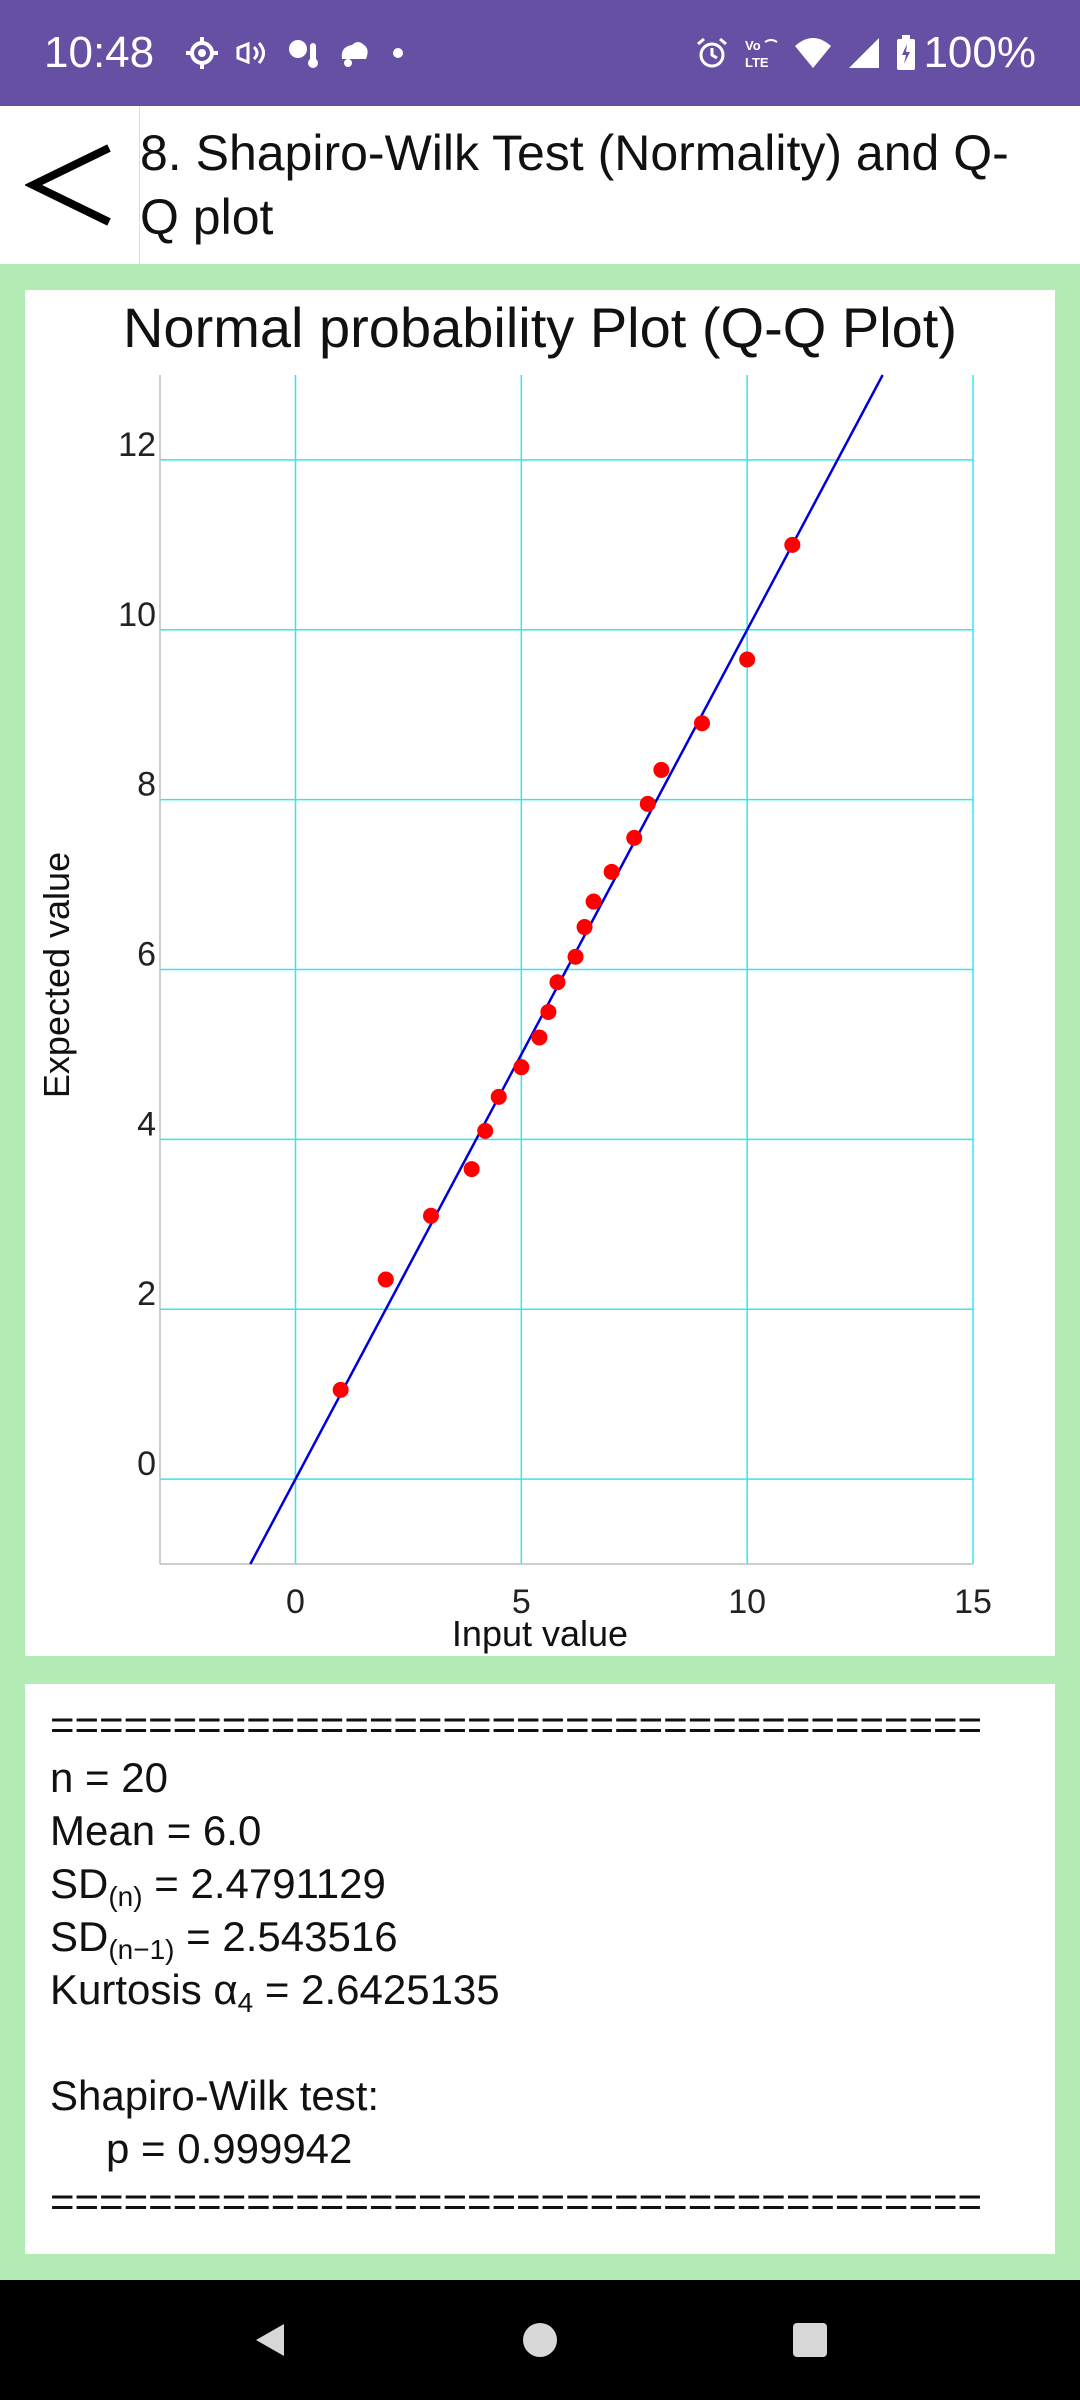 The image size is (1080, 2400). I want to click on kurtosis-label: Kurtosis α, so click(144, 1989).